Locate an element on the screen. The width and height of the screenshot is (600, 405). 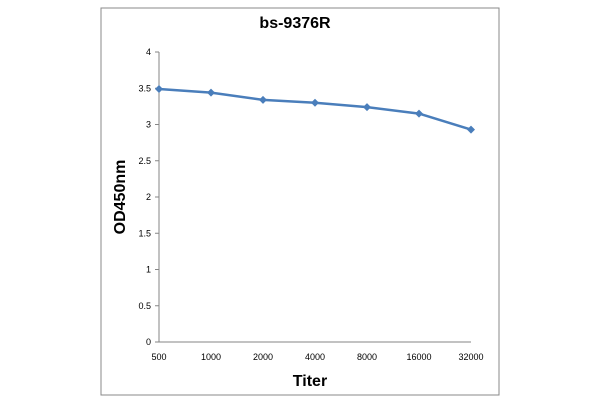
y-axis-ticks: 0 0.5 1 1.5 2 2.5 3 3.5 4 is located at coordinates (148, 197).